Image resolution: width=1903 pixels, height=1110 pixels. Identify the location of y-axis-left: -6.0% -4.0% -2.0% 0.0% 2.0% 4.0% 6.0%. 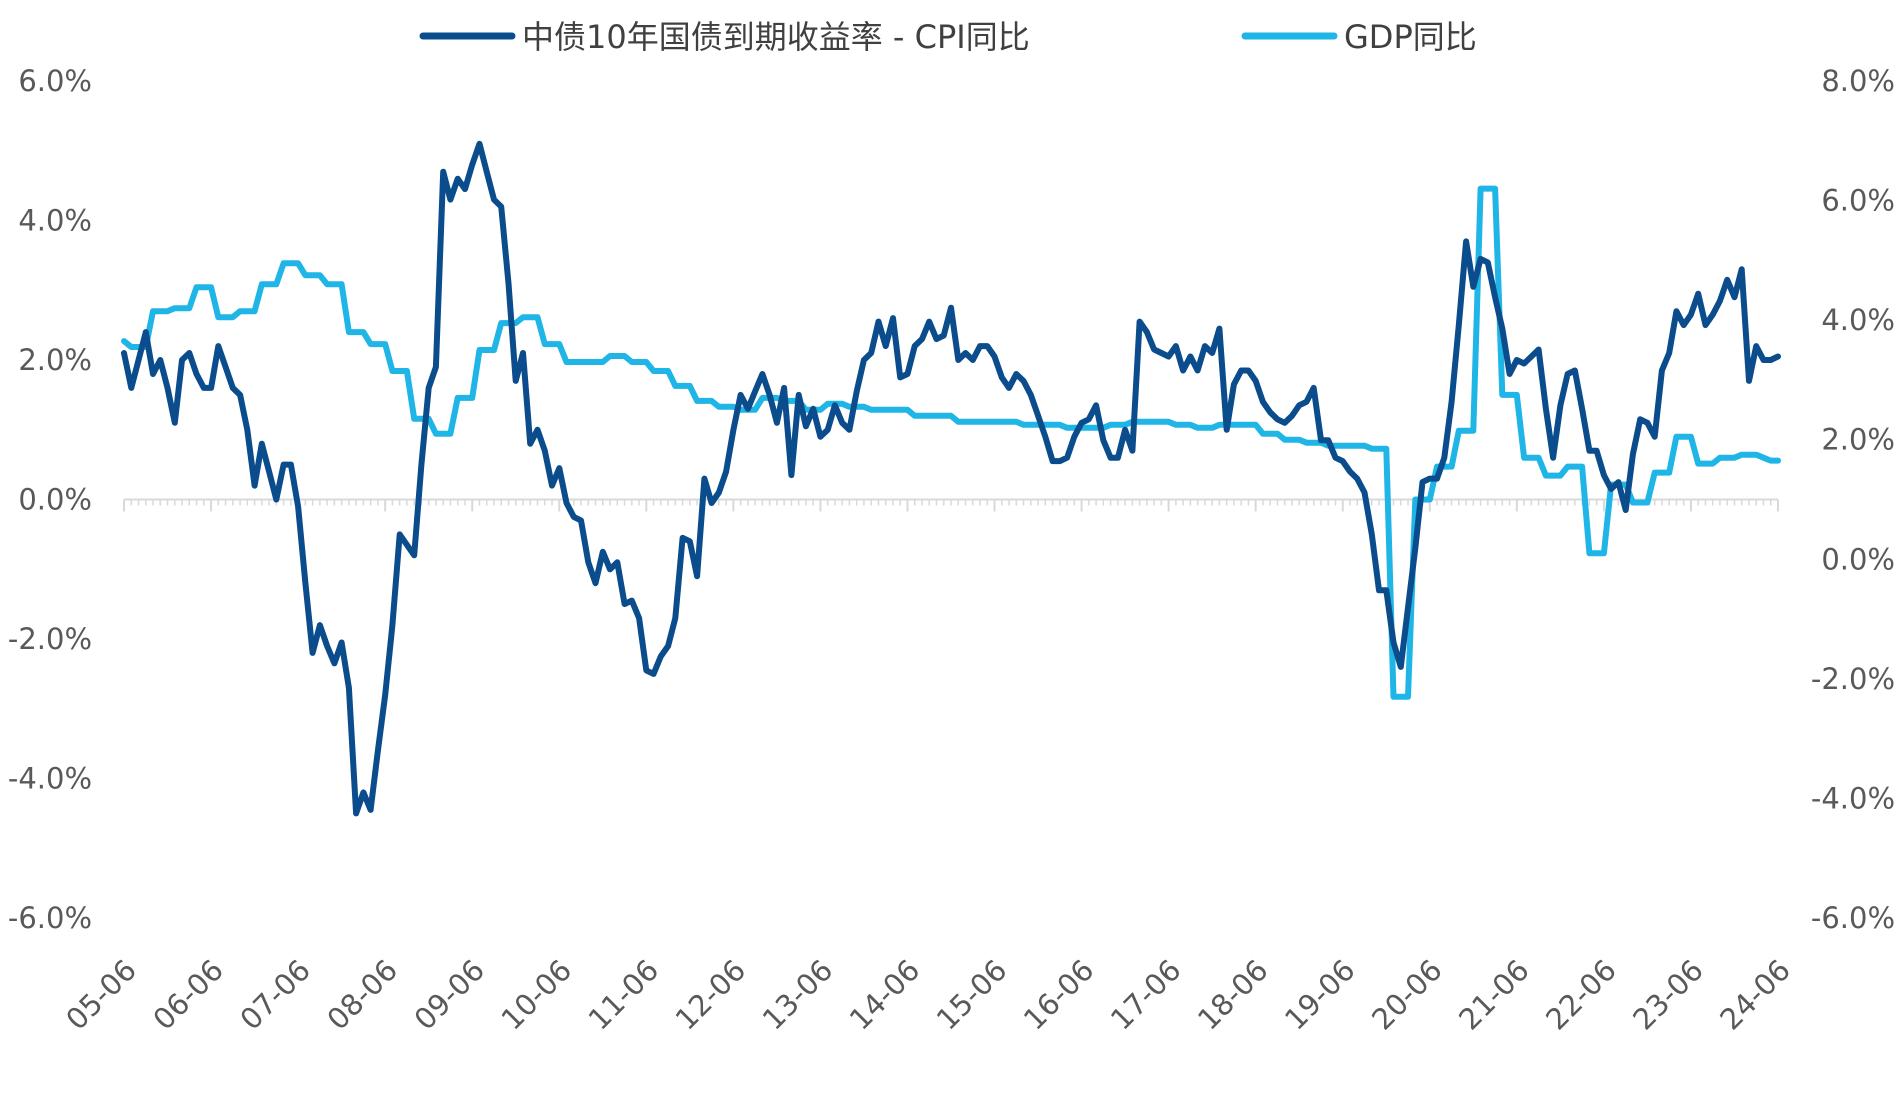
(50, 499).